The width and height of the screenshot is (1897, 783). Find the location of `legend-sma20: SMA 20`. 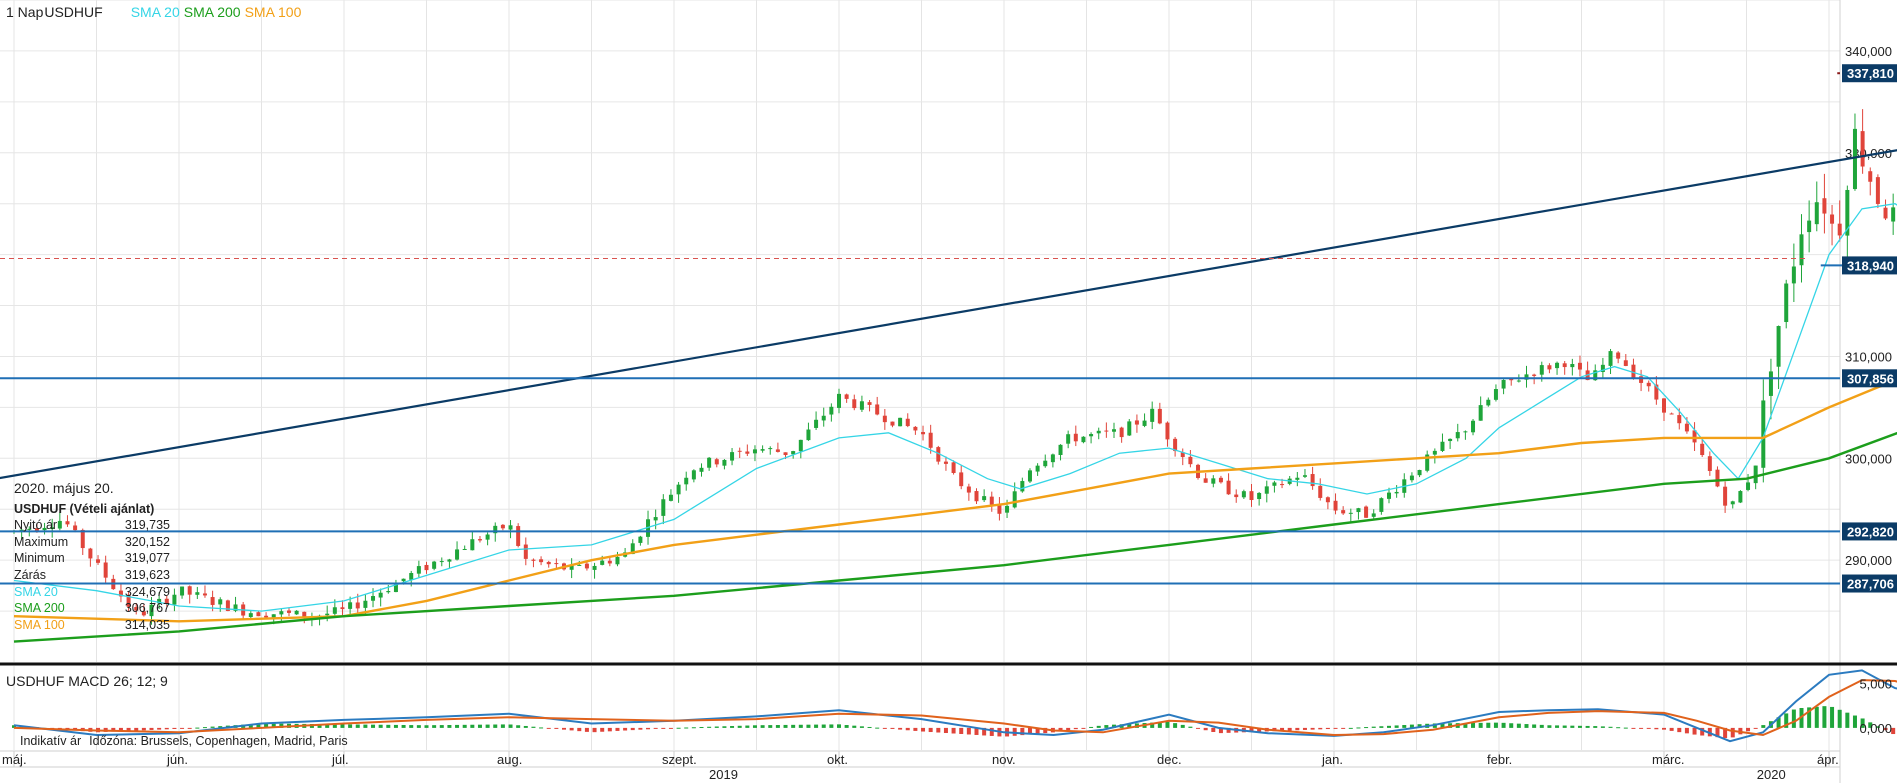

legend-sma20: SMA 20 is located at coordinates (155, 12).